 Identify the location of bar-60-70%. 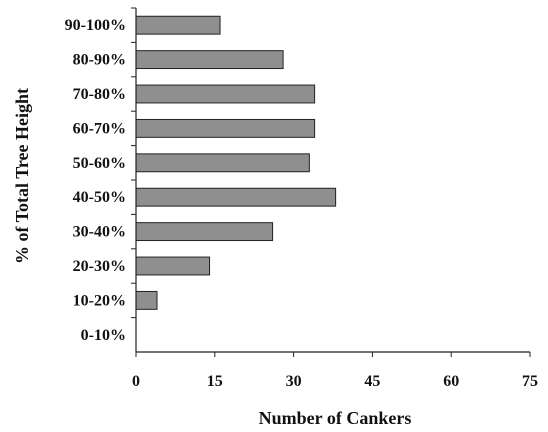
(225, 128).